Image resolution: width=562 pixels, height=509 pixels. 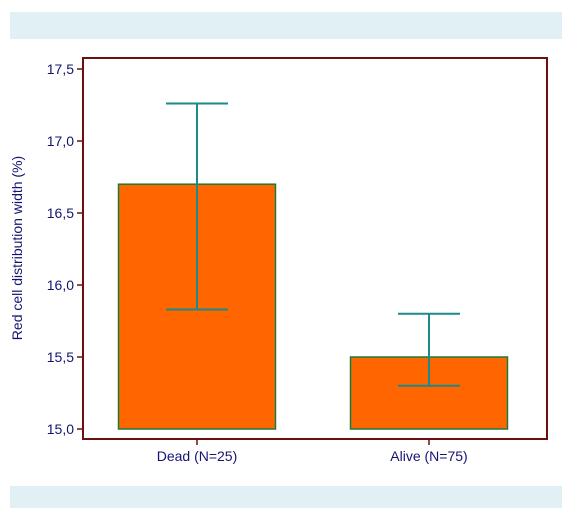 What do you see at coordinates (60, 357) in the screenshot?
I see `y-tick-label: 15,5` at bounding box center [60, 357].